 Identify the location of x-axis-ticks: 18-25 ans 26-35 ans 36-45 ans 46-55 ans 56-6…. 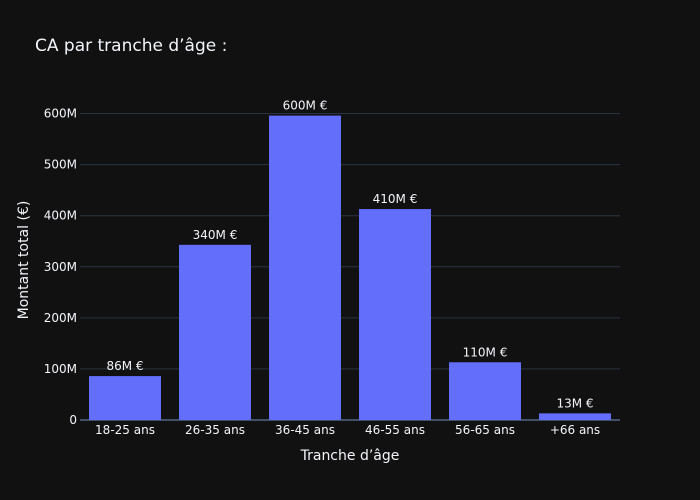
(347, 430).